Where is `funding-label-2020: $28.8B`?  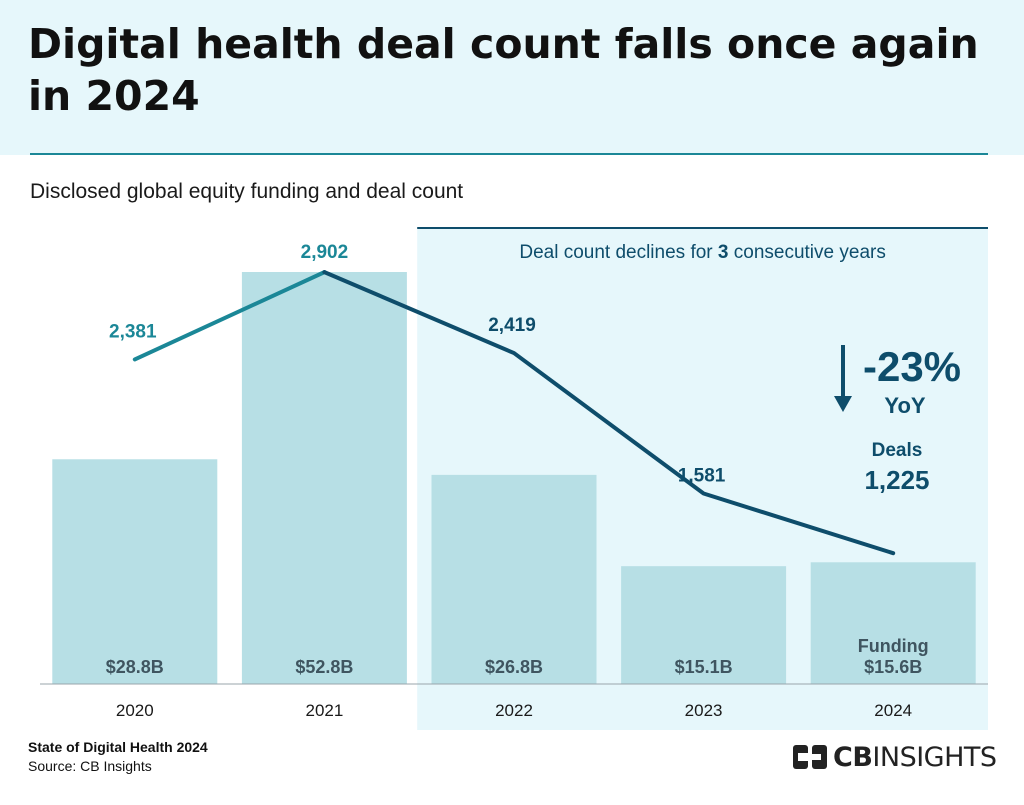
funding-label-2020: $28.8B is located at coordinates (135, 667).